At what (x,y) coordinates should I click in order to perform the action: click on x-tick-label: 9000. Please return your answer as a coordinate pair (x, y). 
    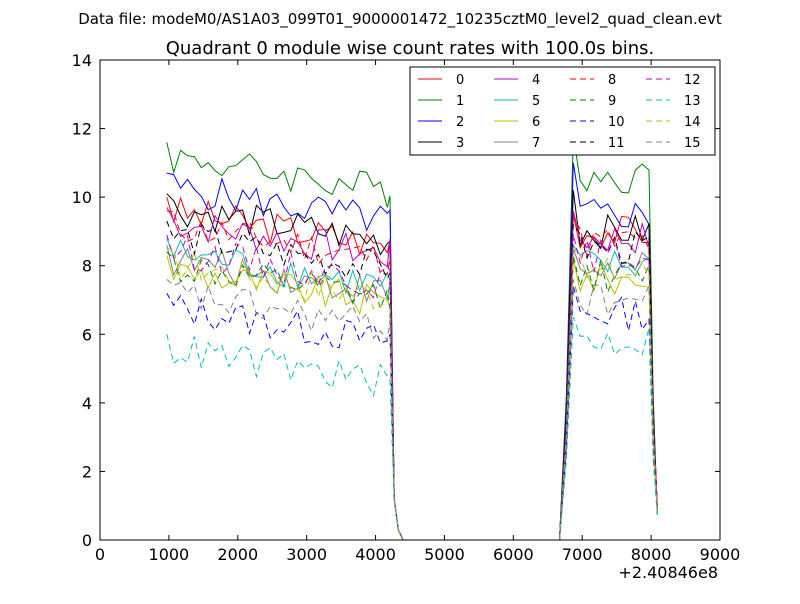
    Looking at the image, I should click on (720, 554).